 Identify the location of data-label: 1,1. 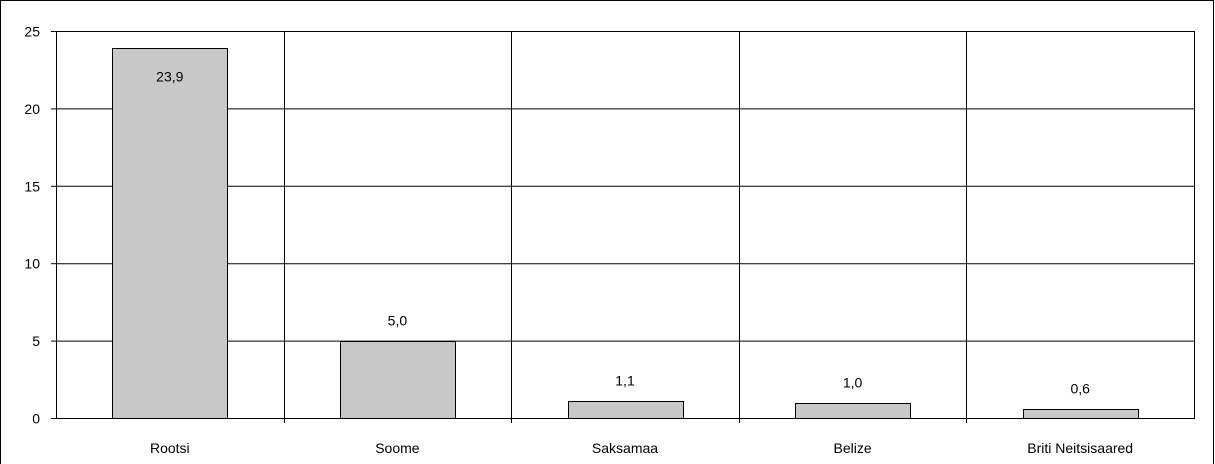
(625, 381).